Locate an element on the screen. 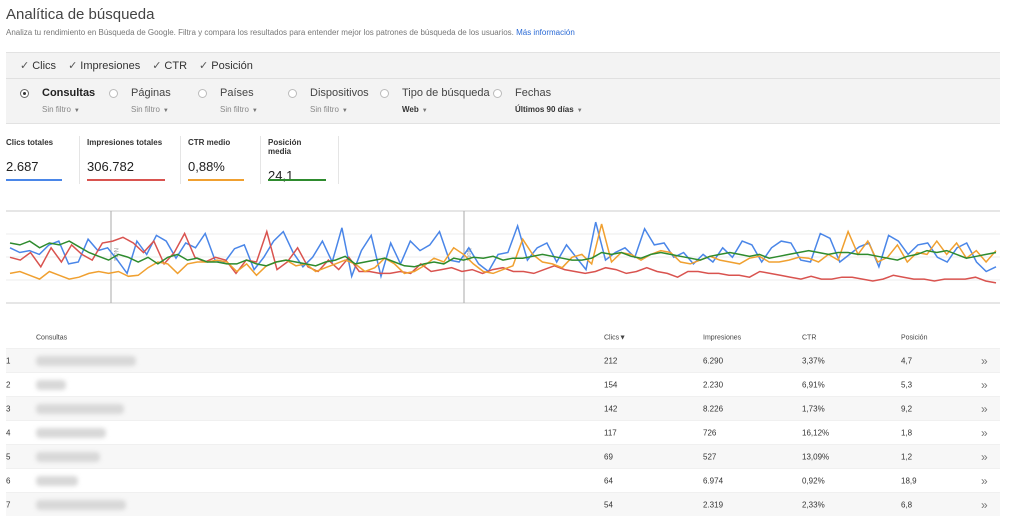 This screenshot has height=525, width=1024. checkbox-icon: ✓ is located at coordinates (73, 66).